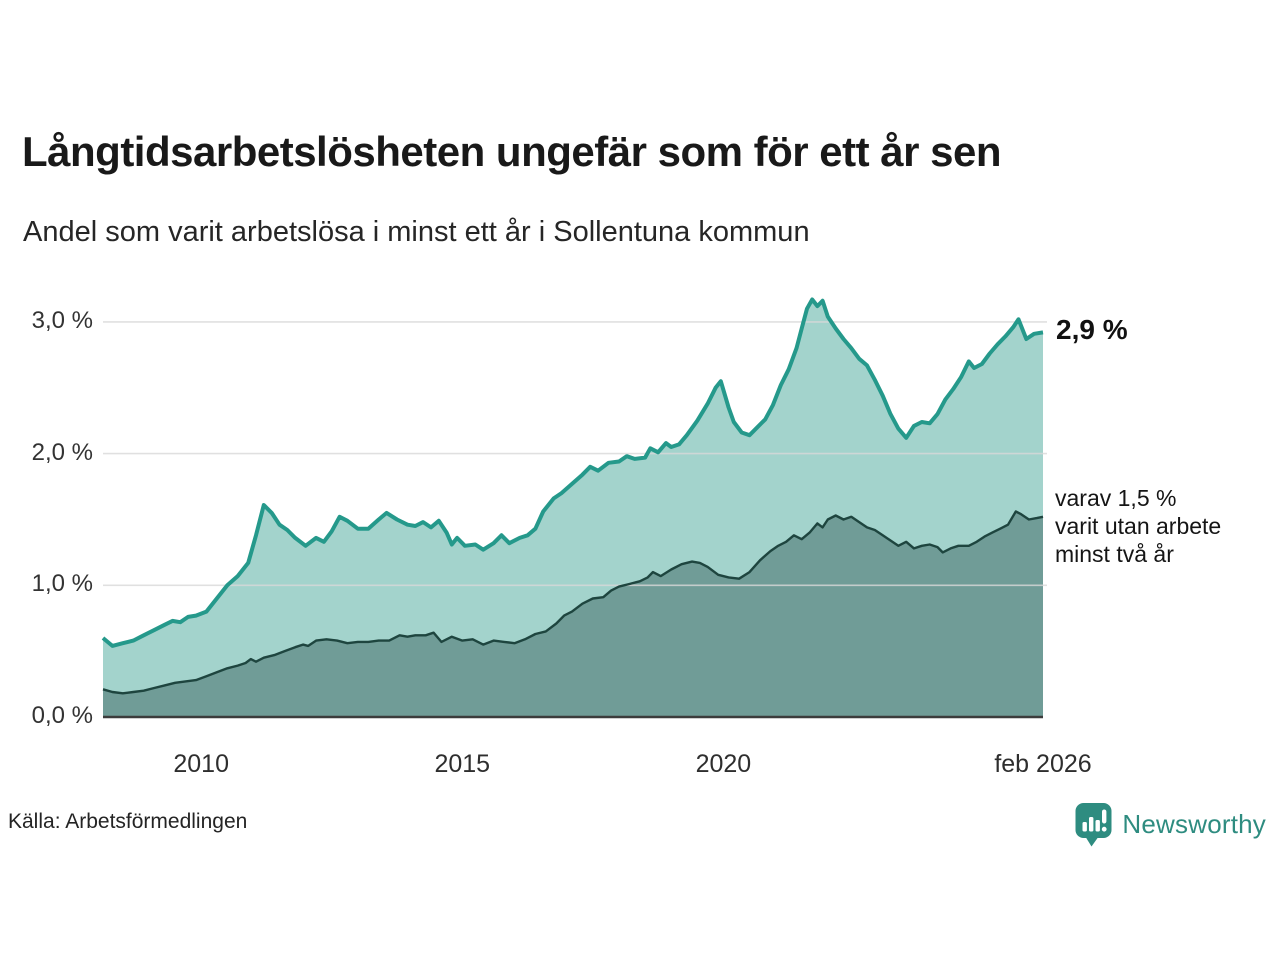  I want to click on newsworthy-logo-icon, so click(1093, 825).